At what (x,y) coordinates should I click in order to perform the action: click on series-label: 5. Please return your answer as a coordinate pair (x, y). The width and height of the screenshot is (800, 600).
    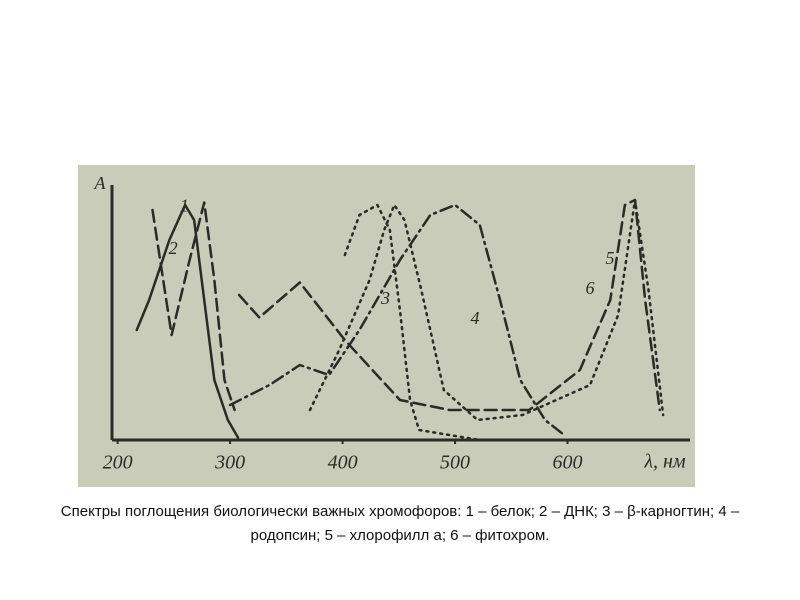
    Looking at the image, I should click on (610, 258).